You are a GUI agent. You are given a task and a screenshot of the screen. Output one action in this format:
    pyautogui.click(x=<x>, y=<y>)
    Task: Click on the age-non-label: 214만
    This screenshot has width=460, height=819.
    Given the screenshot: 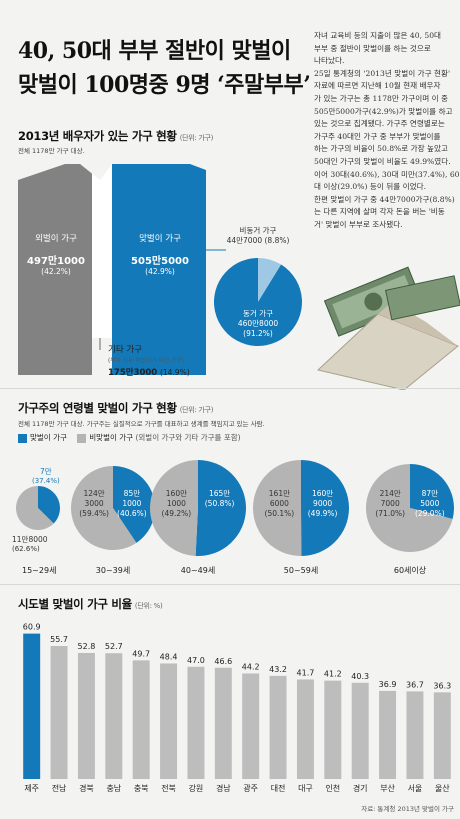 What is the action you would take?
    pyautogui.click(x=390, y=493)
    